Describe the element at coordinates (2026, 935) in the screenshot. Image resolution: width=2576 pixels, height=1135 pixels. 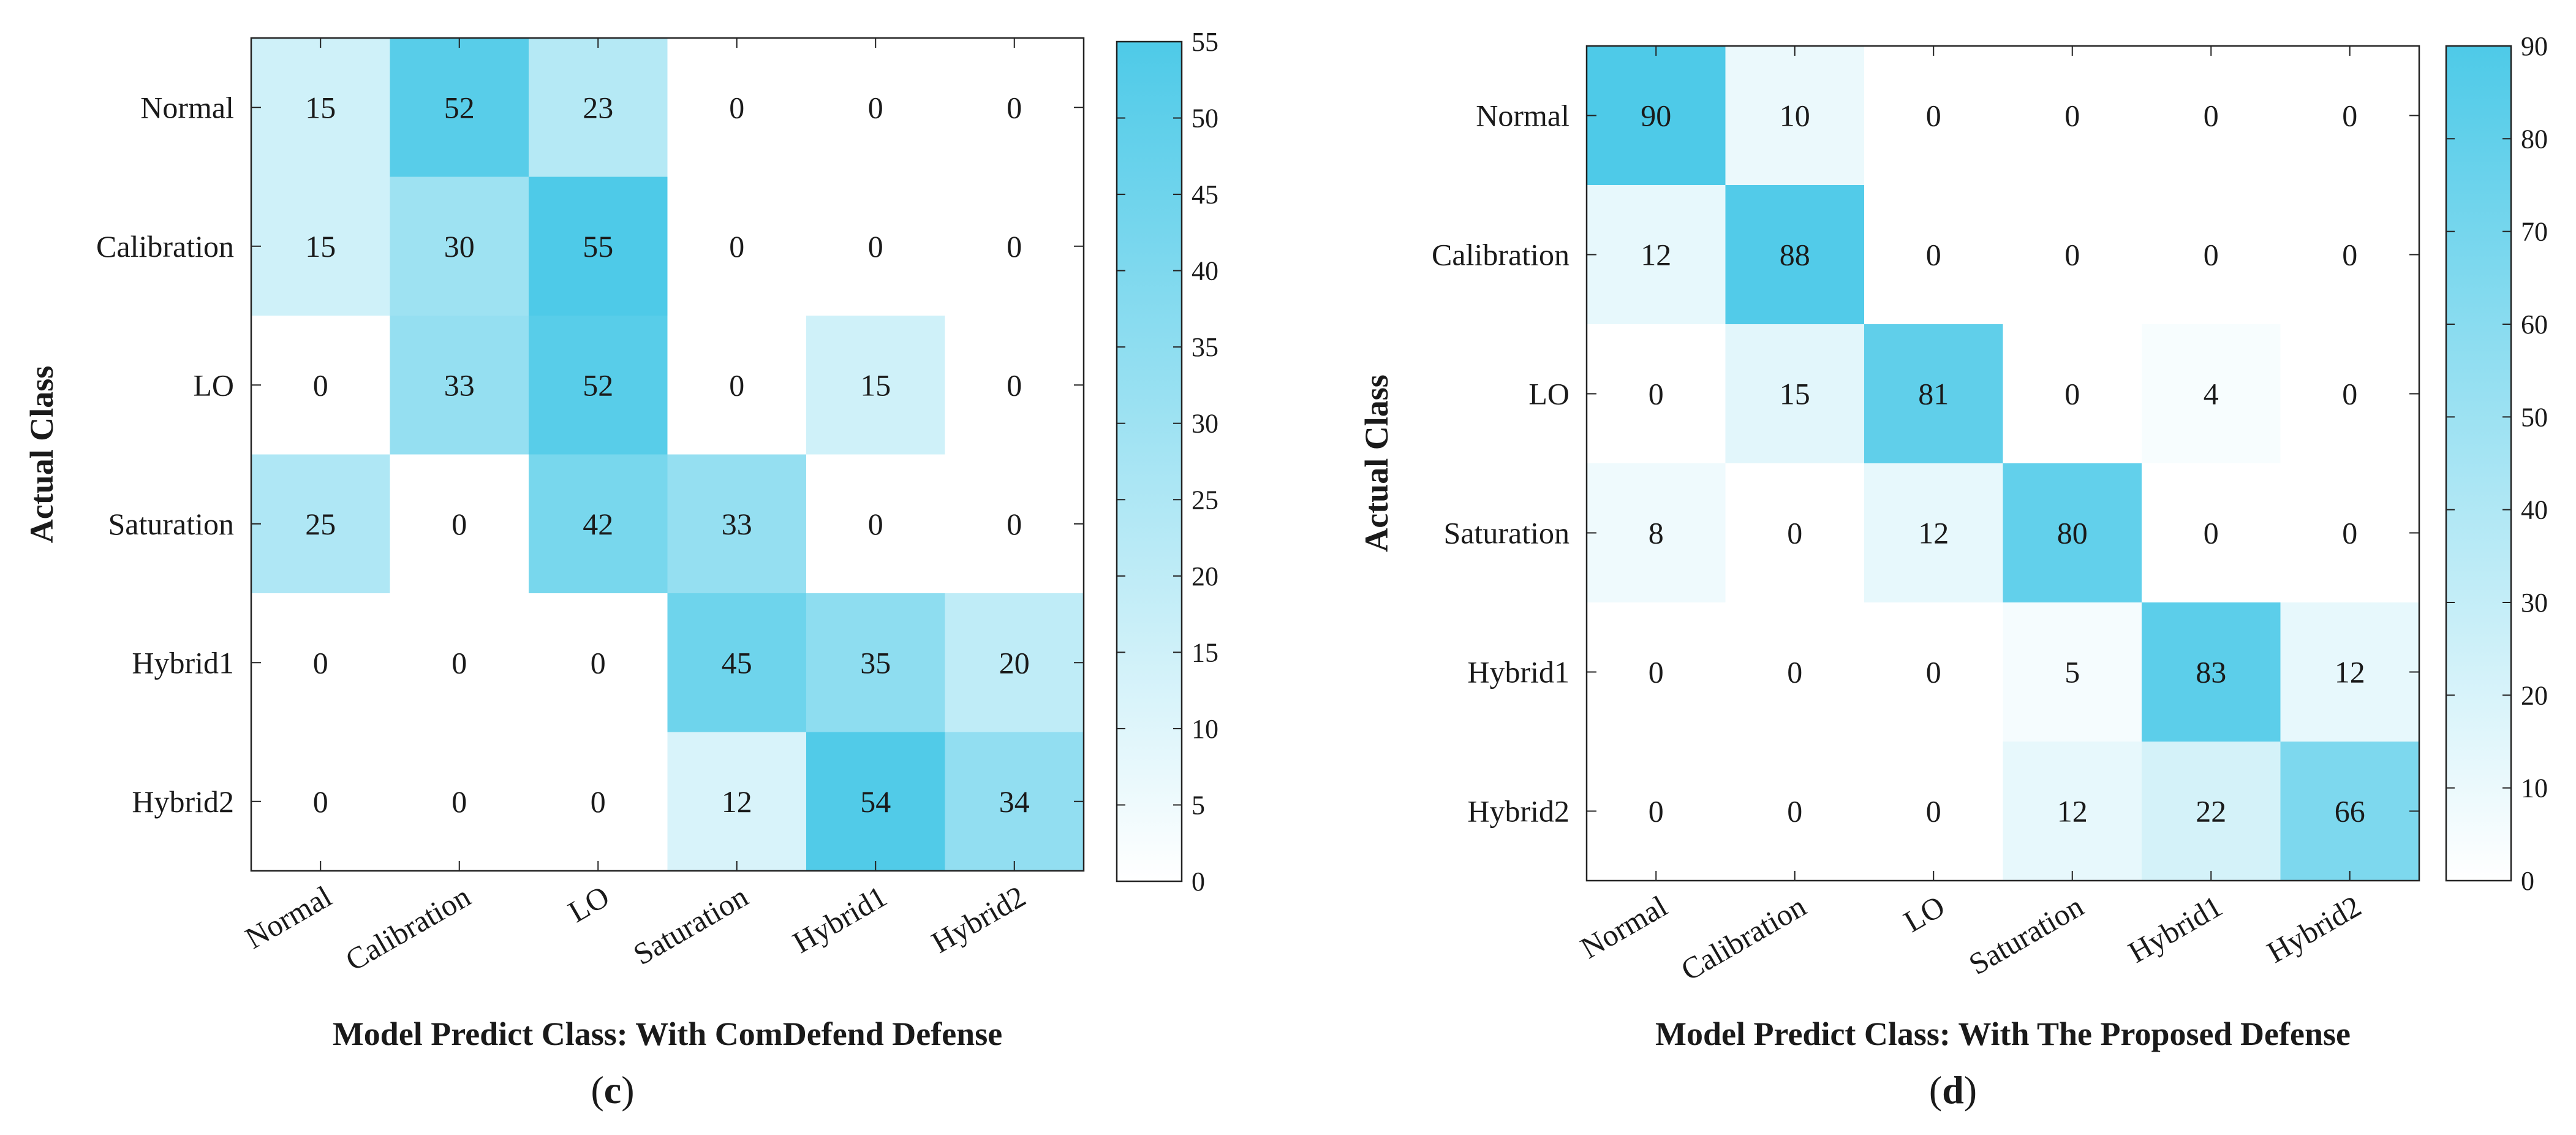
I see `x-tick-label: Saturation` at that location.